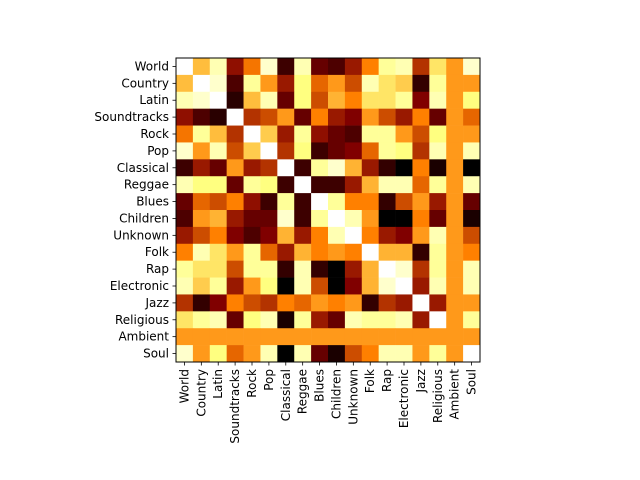  Describe the element at coordinates (269, 380) in the screenshot. I see `x-tick-label: Pop` at that location.